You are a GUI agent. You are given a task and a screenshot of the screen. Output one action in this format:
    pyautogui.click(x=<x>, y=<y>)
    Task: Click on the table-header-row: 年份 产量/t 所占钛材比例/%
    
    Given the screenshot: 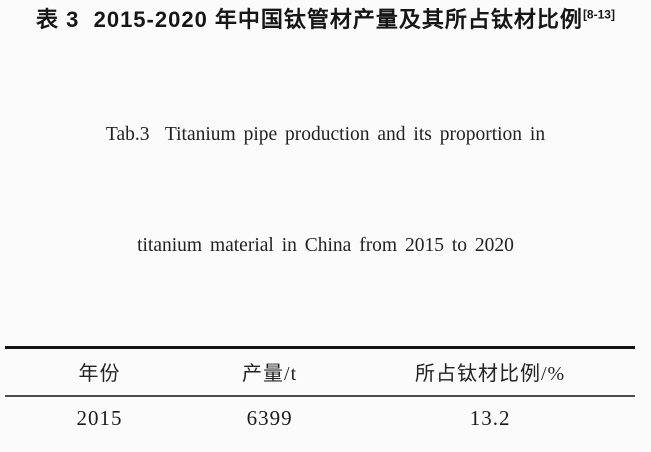 What is the action you would take?
    pyautogui.click(x=320, y=372)
    